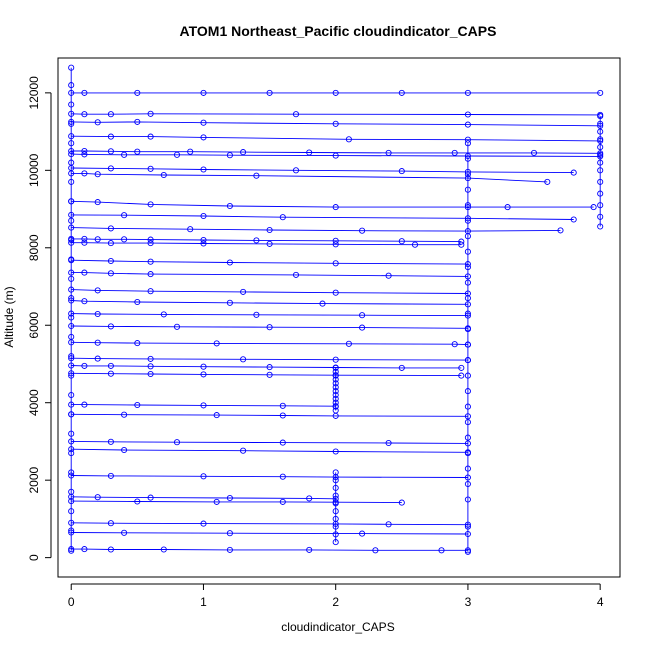 The width and height of the screenshot is (650, 650). Describe the element at coordinates (337, 627) in the screenshot. I see `x-axis-label: cloudindicator_CAPS` at that location.